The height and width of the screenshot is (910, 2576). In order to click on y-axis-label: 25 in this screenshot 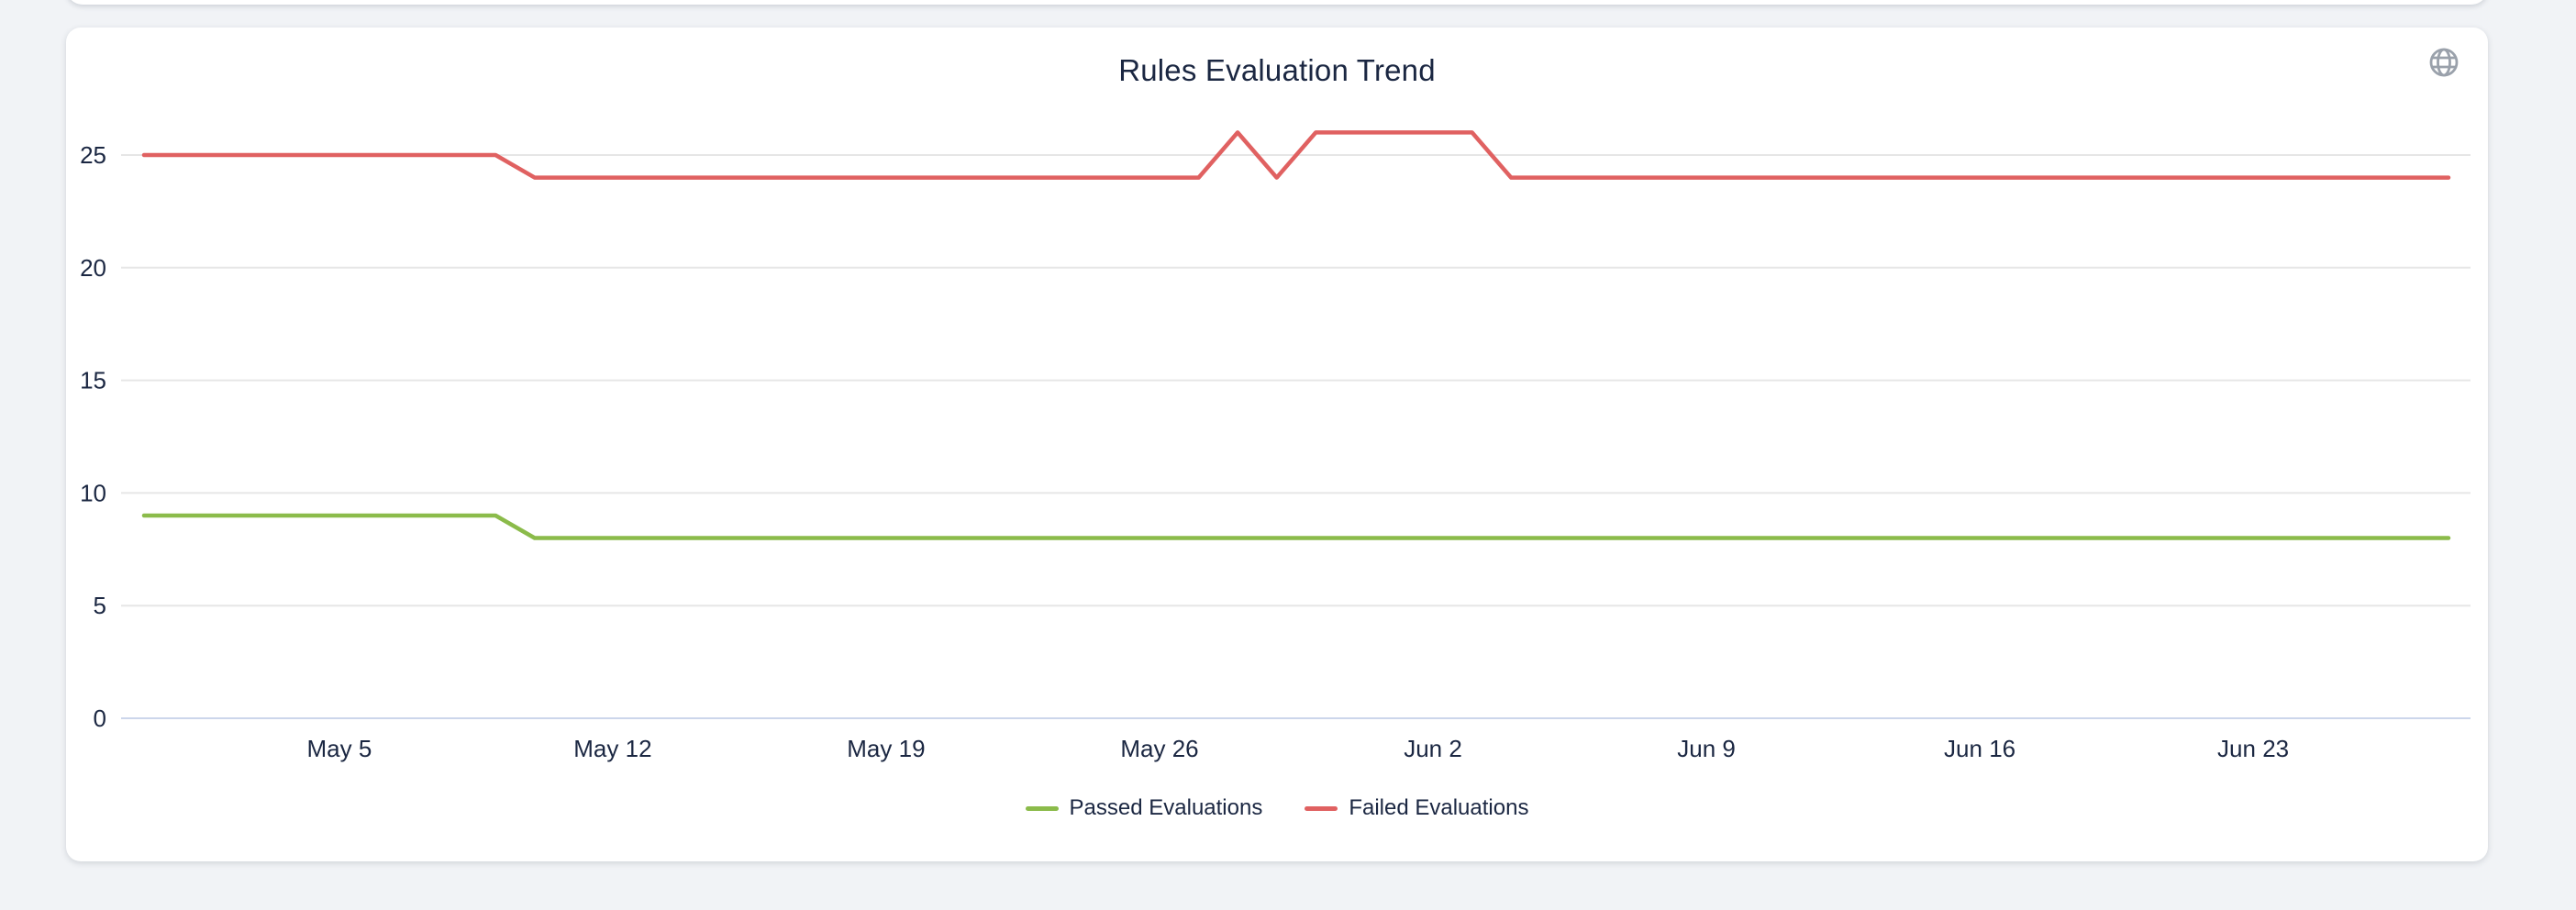, I will do `click(93, 155)`.